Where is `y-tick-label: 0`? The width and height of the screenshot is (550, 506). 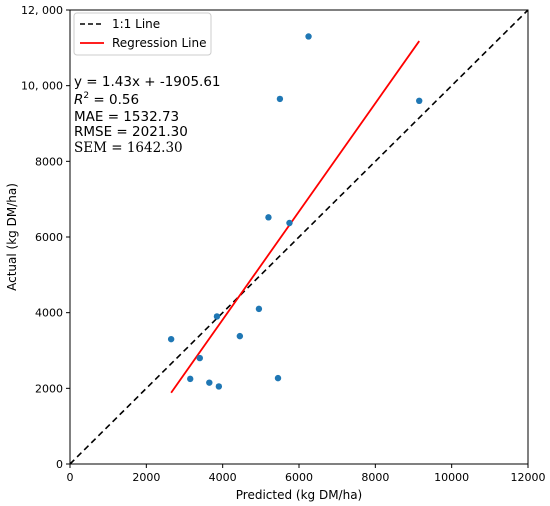 y-tick-label: 0 is located at coordinates (59, 464).